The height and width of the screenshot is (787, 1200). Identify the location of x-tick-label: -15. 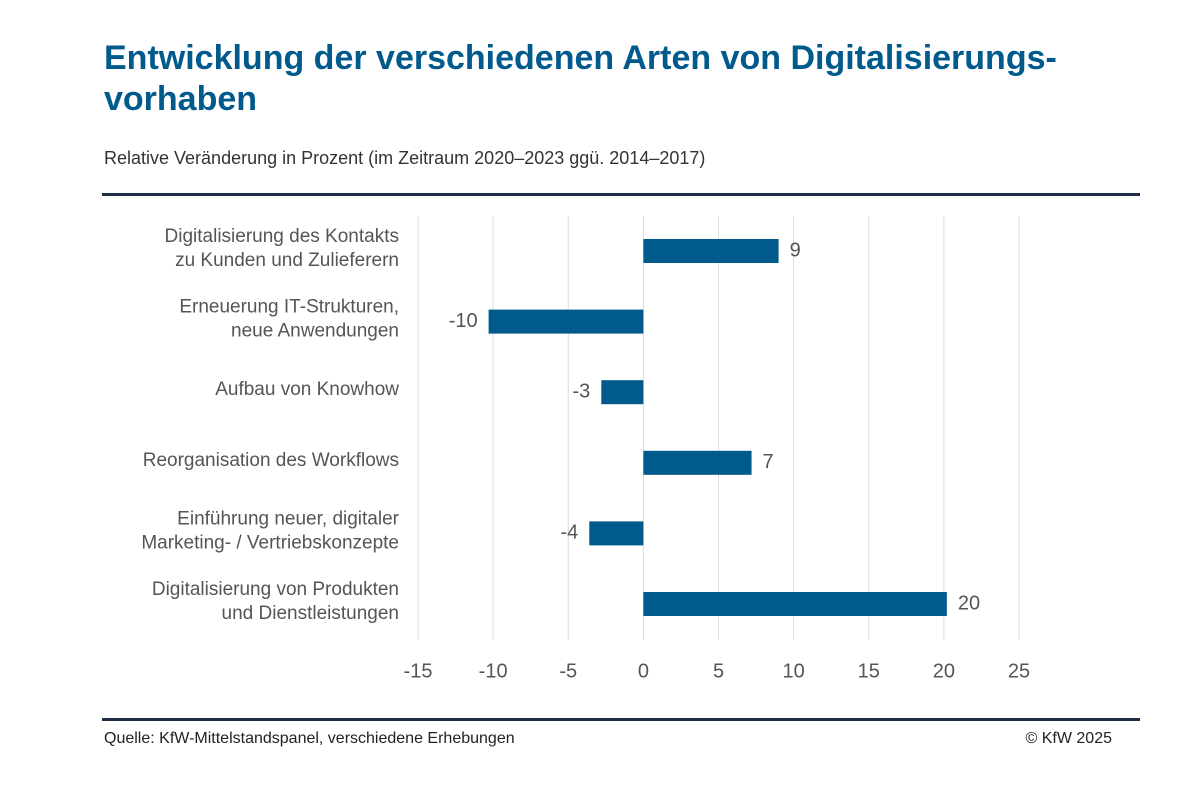
(418, 671).